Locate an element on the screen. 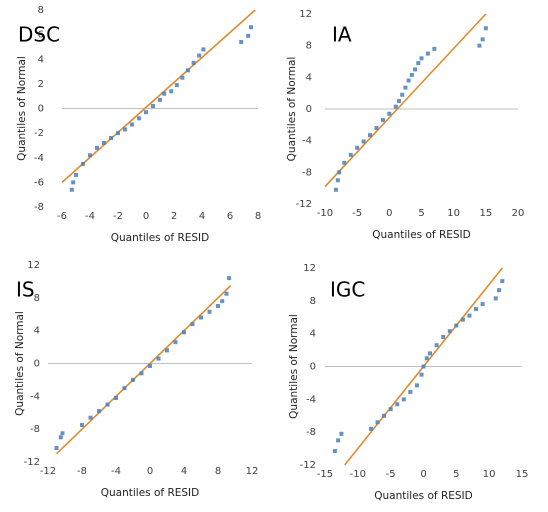 Image resolution: width=548 pixels, height=512 pixels. x-tick-label: 4 is located at coordinates (184, 471).